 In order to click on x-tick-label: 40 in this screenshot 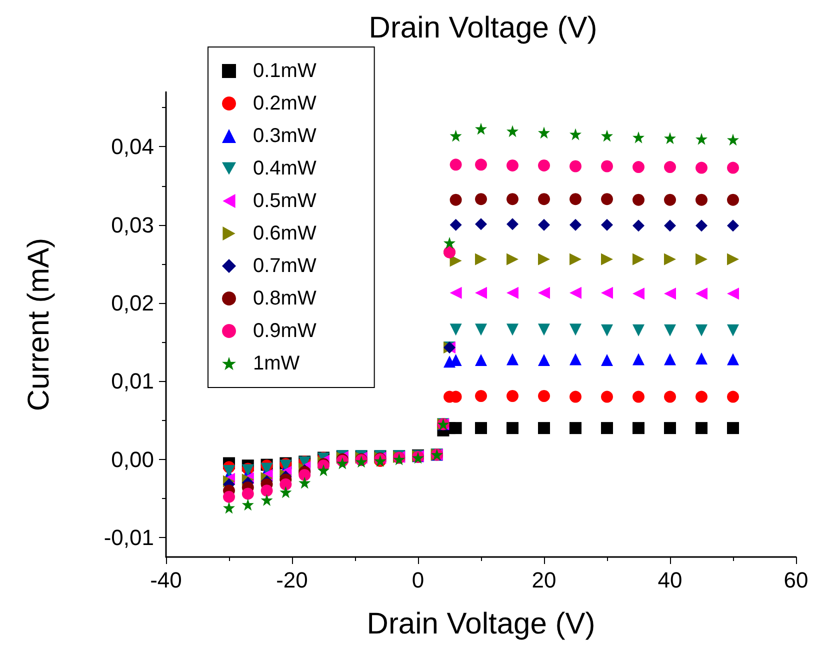, I will do `click(670, 580)`.